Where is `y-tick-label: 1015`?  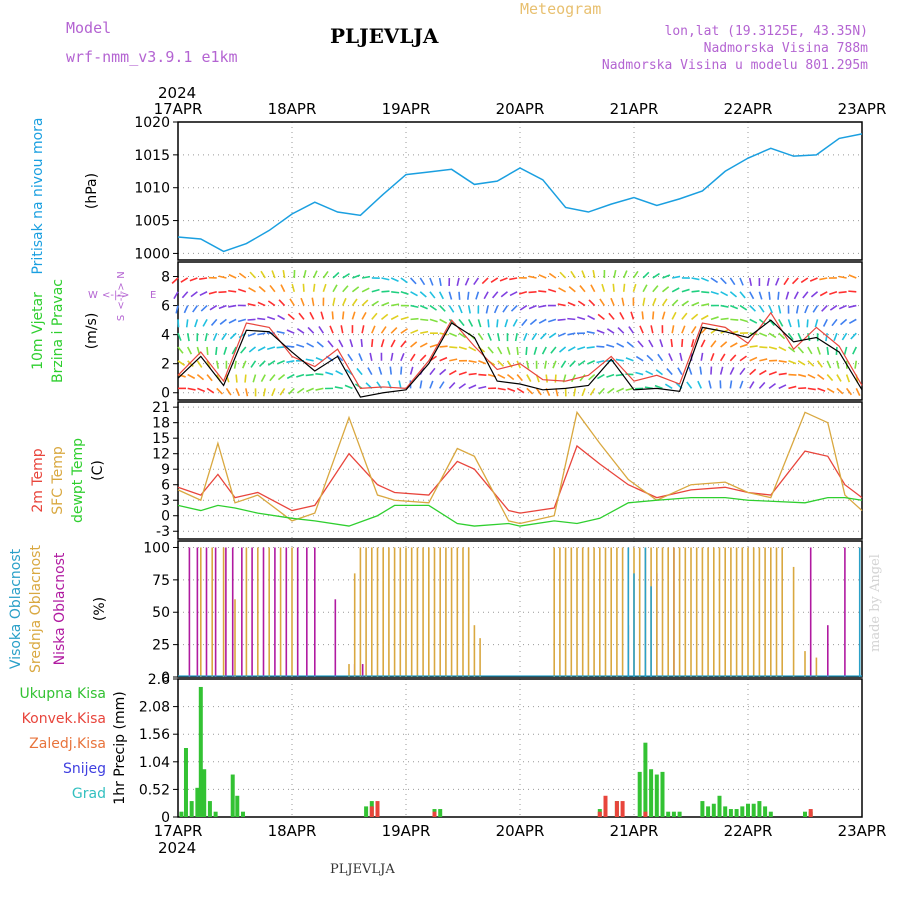 y-tick-label: 1015 is located at coordinates (152, 156).